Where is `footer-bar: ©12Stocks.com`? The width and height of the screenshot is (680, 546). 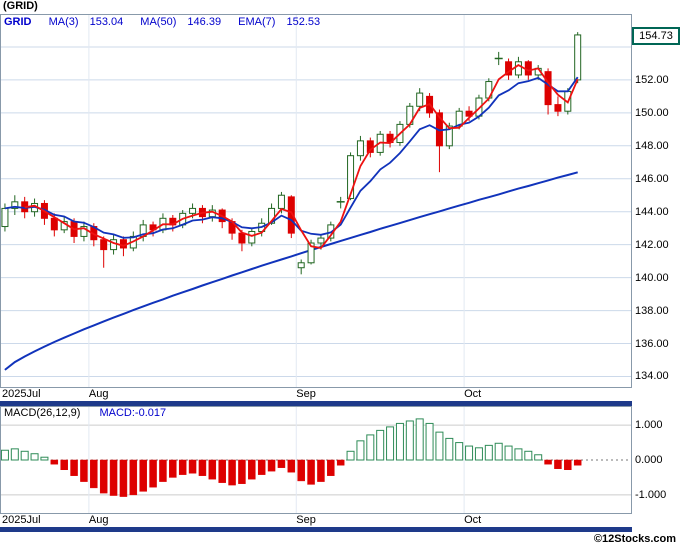 footer-bar: ©12Stocks.com is located at coordinates (338, 539).